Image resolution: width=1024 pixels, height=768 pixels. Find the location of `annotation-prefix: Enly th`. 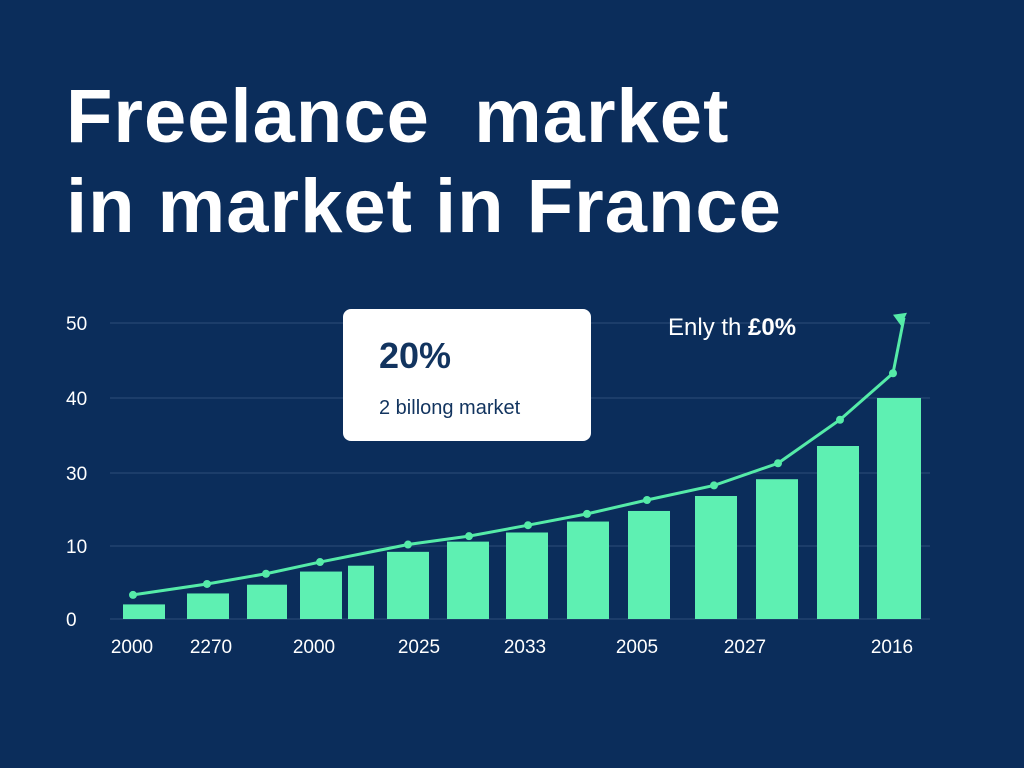

annotation-prefix: Enly th is located at coordinates (708, 327).